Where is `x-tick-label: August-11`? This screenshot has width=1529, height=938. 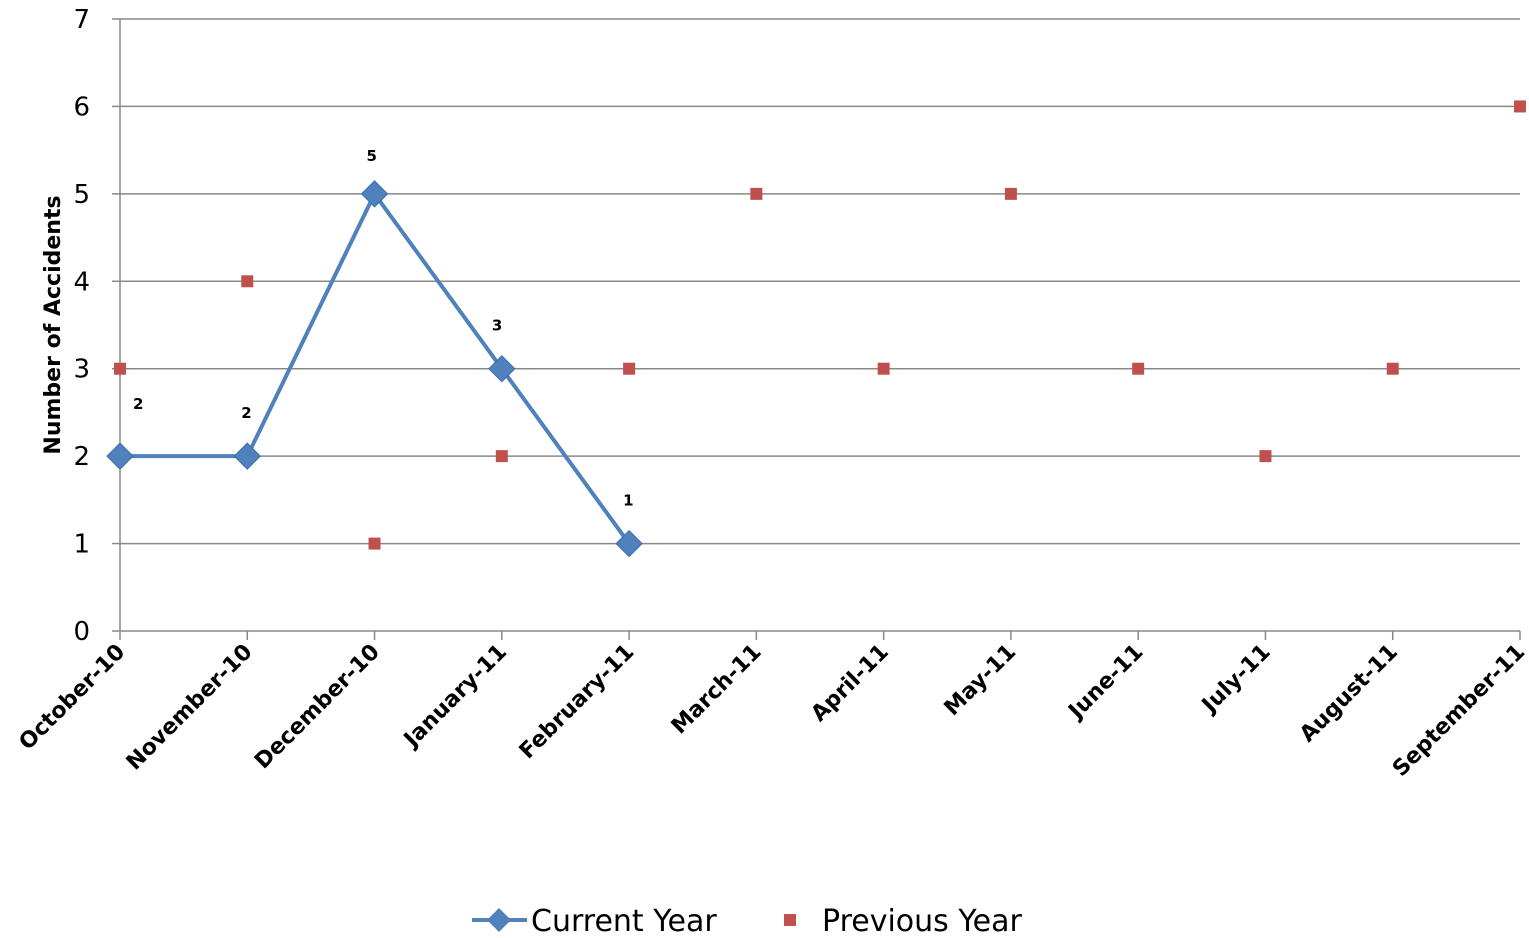
x-tick-label: August-11 is located at coordinates (1349, 694).